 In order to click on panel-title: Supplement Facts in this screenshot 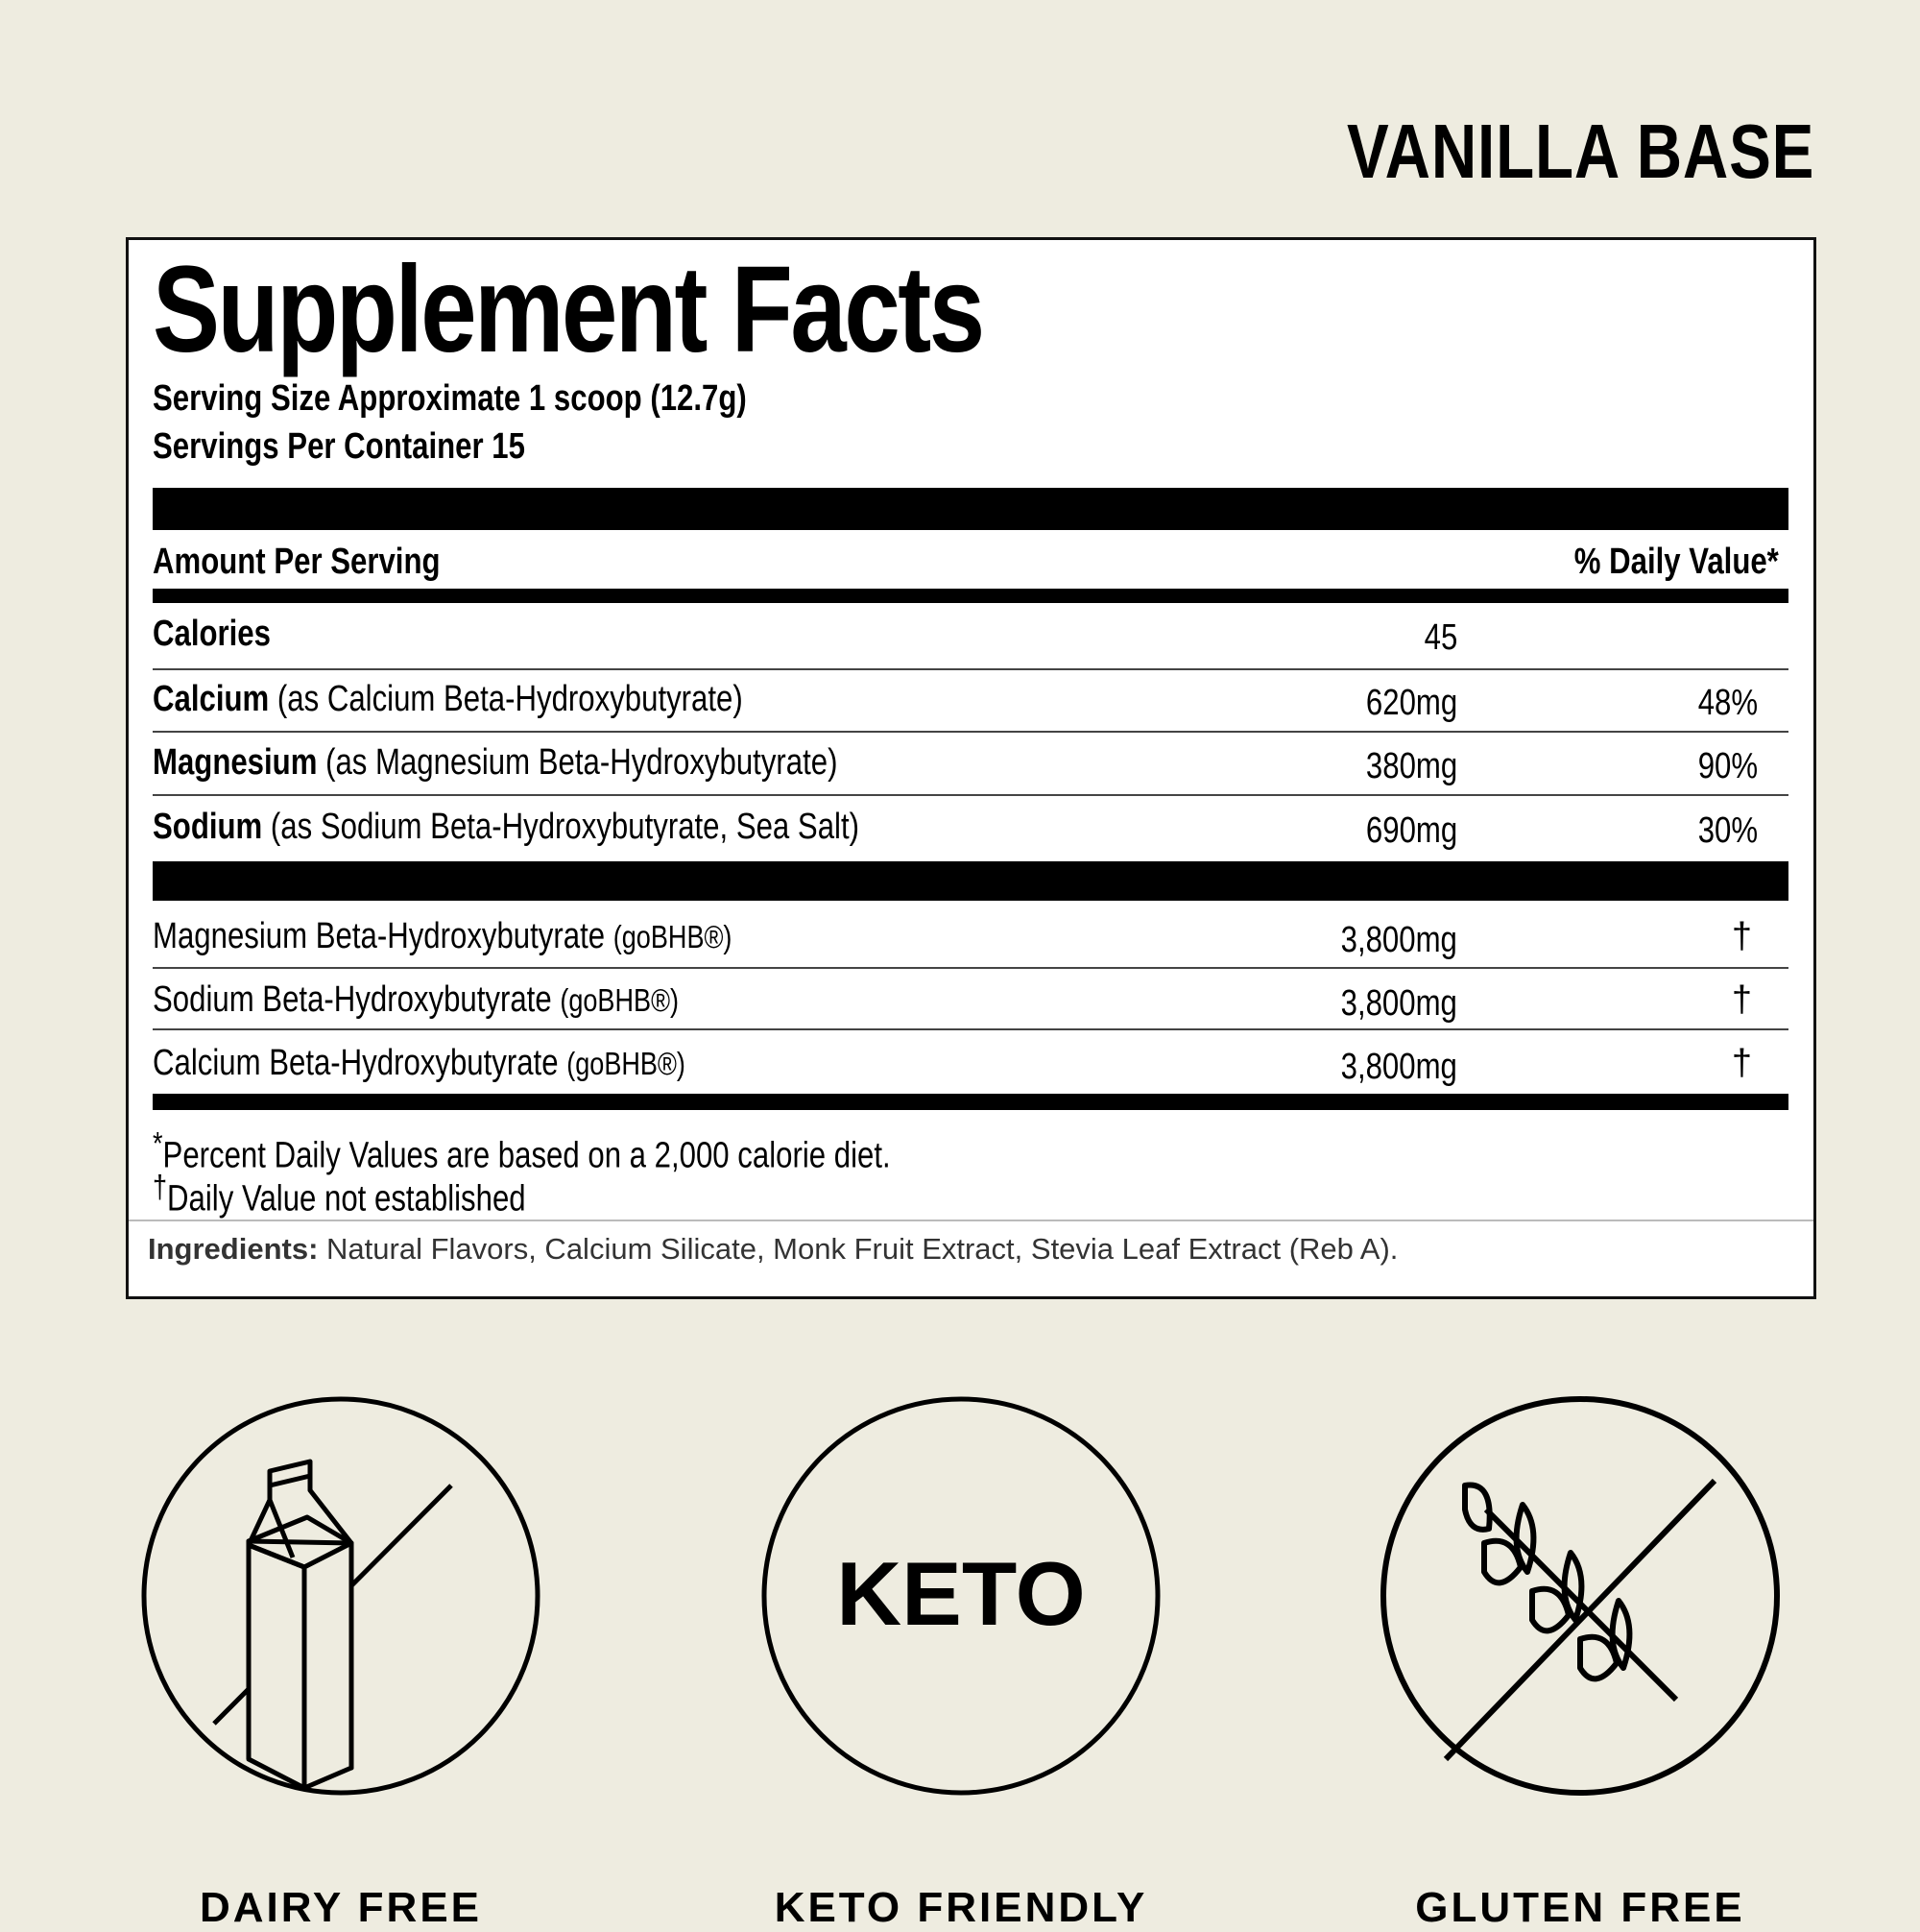, I will do `click(569, 309)`.